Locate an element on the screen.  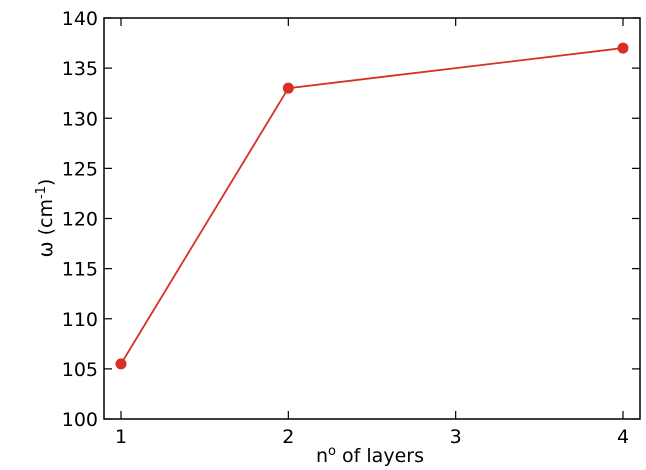
x-tick-label: 3 is located at coordinates (456, 437).